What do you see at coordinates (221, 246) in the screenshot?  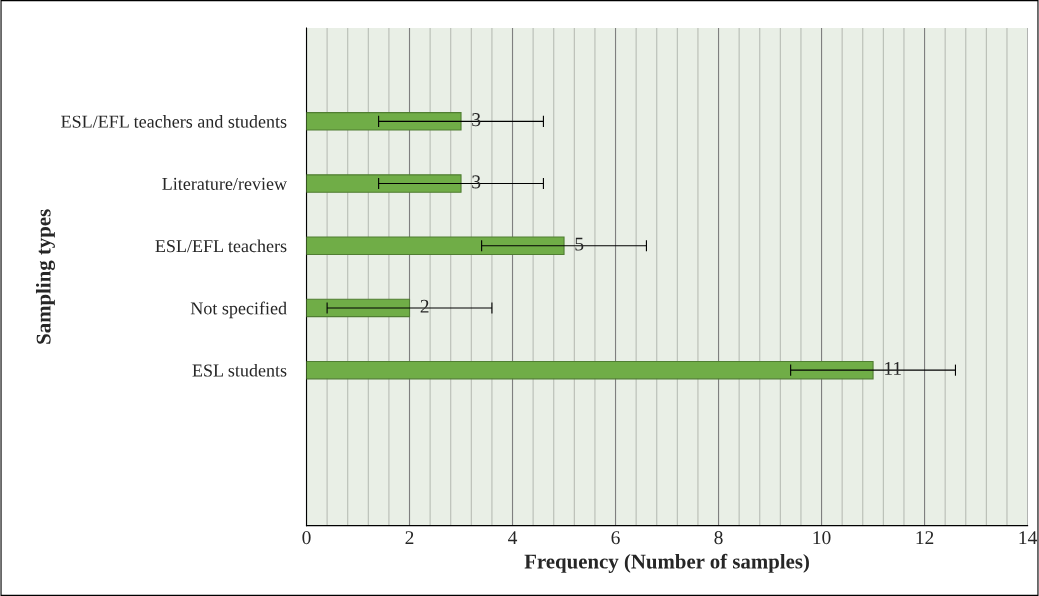 I see `y-tick-label: ESL/EFL teachers` at bounding box center [221, 246].